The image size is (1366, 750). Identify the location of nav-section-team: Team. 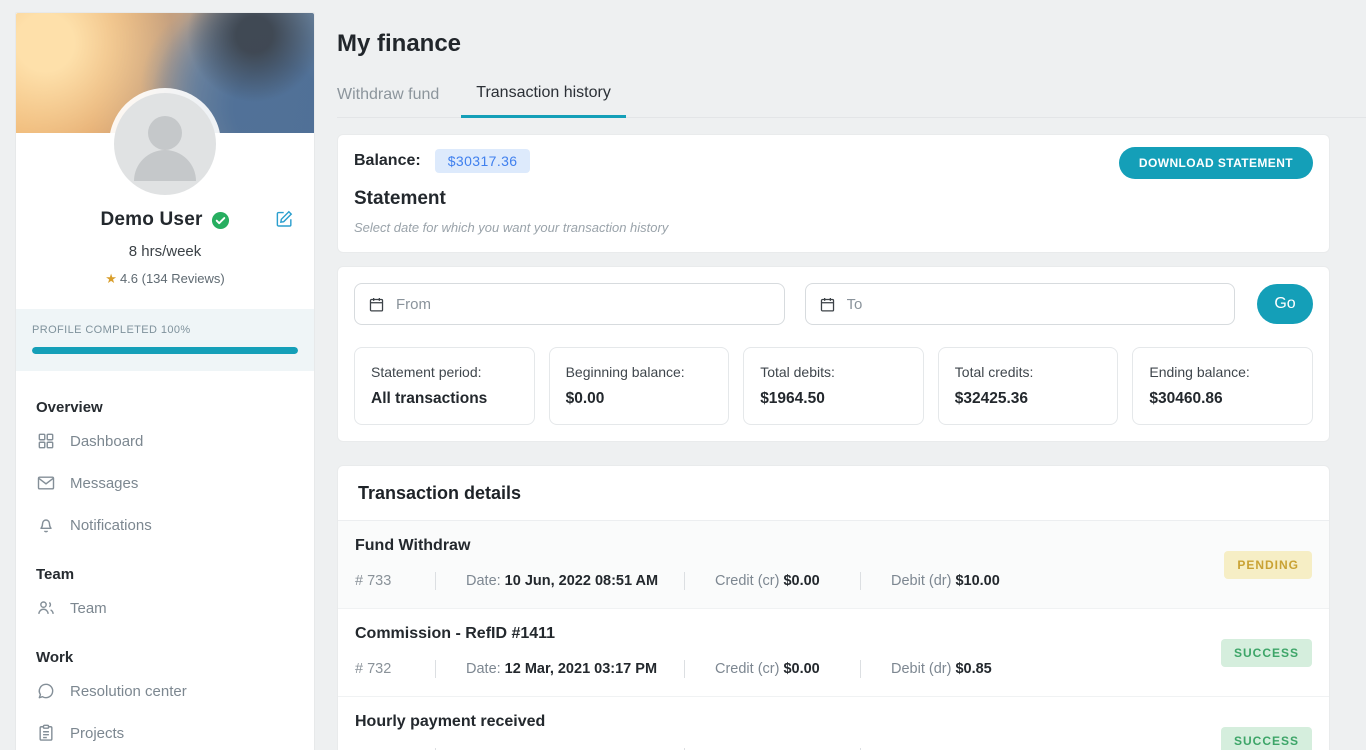
(55, 574).